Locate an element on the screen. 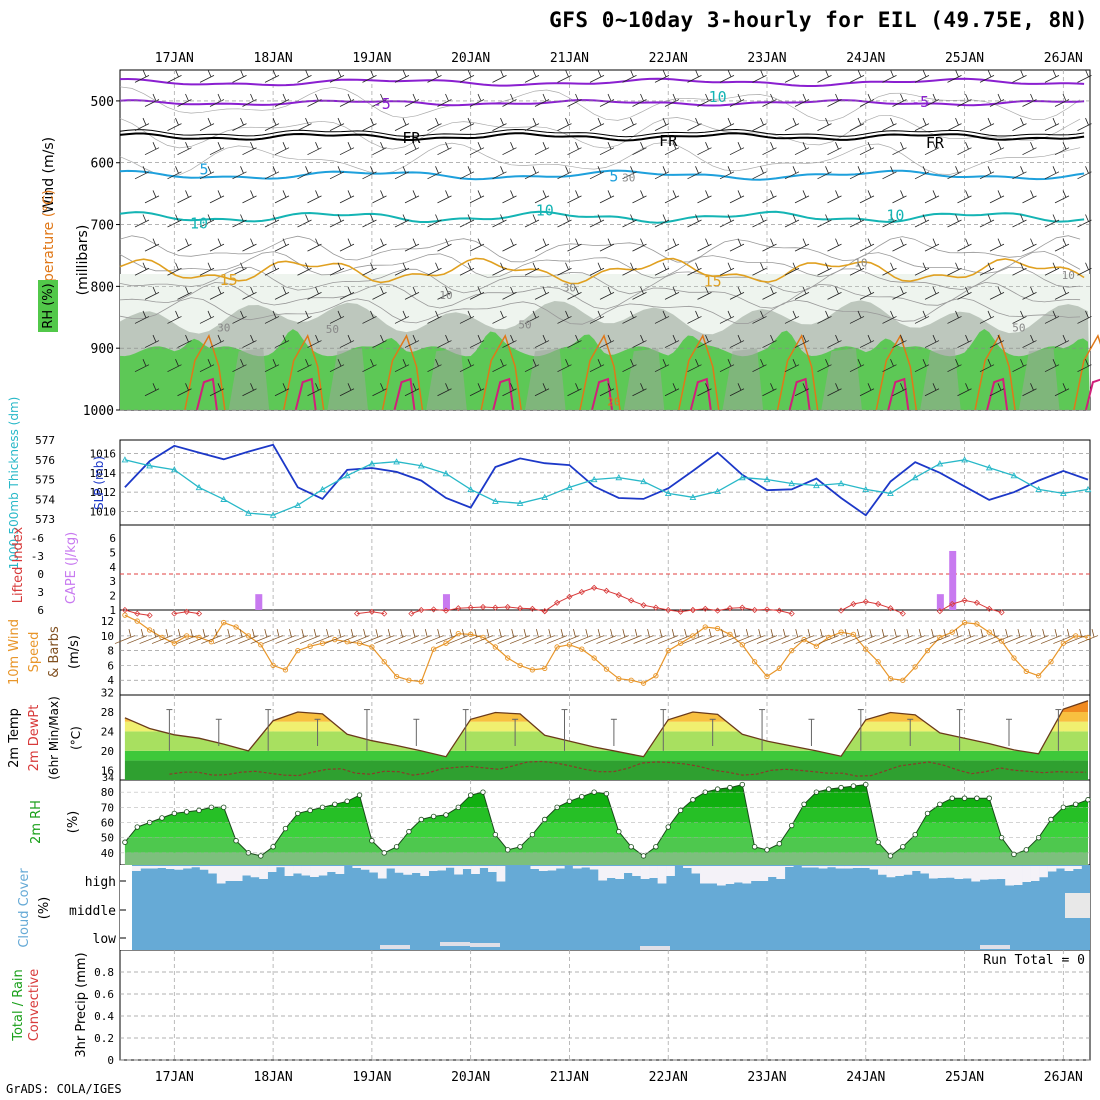 This screenshot has height=1100, width=1100. ylabel-degc: (°C) is located at coordinates (76, 738).